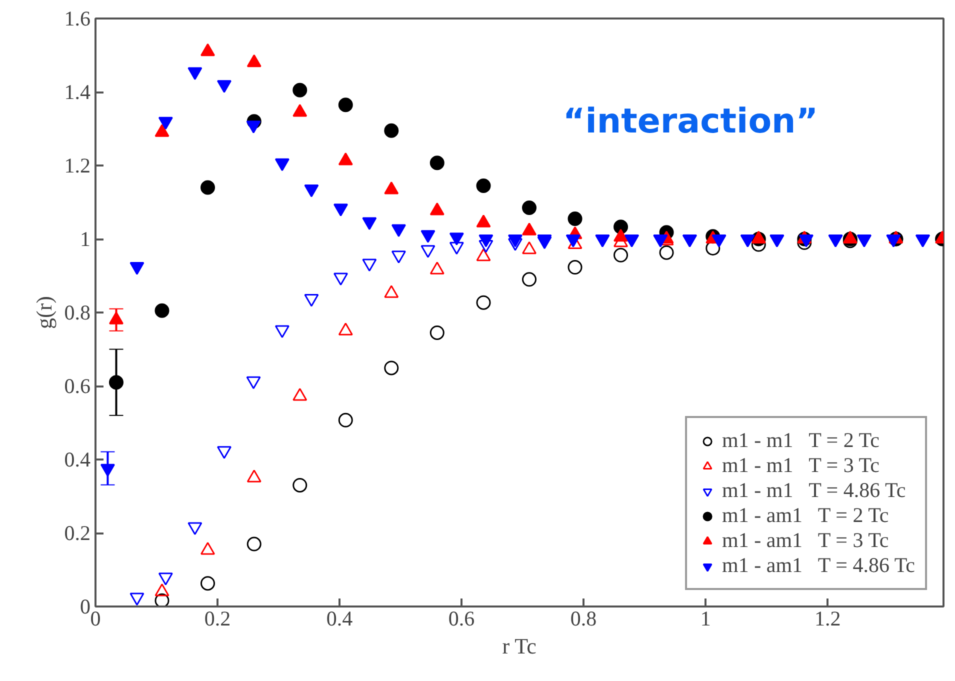 This screenshot has width=955, height=681. What do you see at coordinates (77, 533) in the screenshot?
I see `y-tick-label: 0.2` at bounding box center [77, 533].